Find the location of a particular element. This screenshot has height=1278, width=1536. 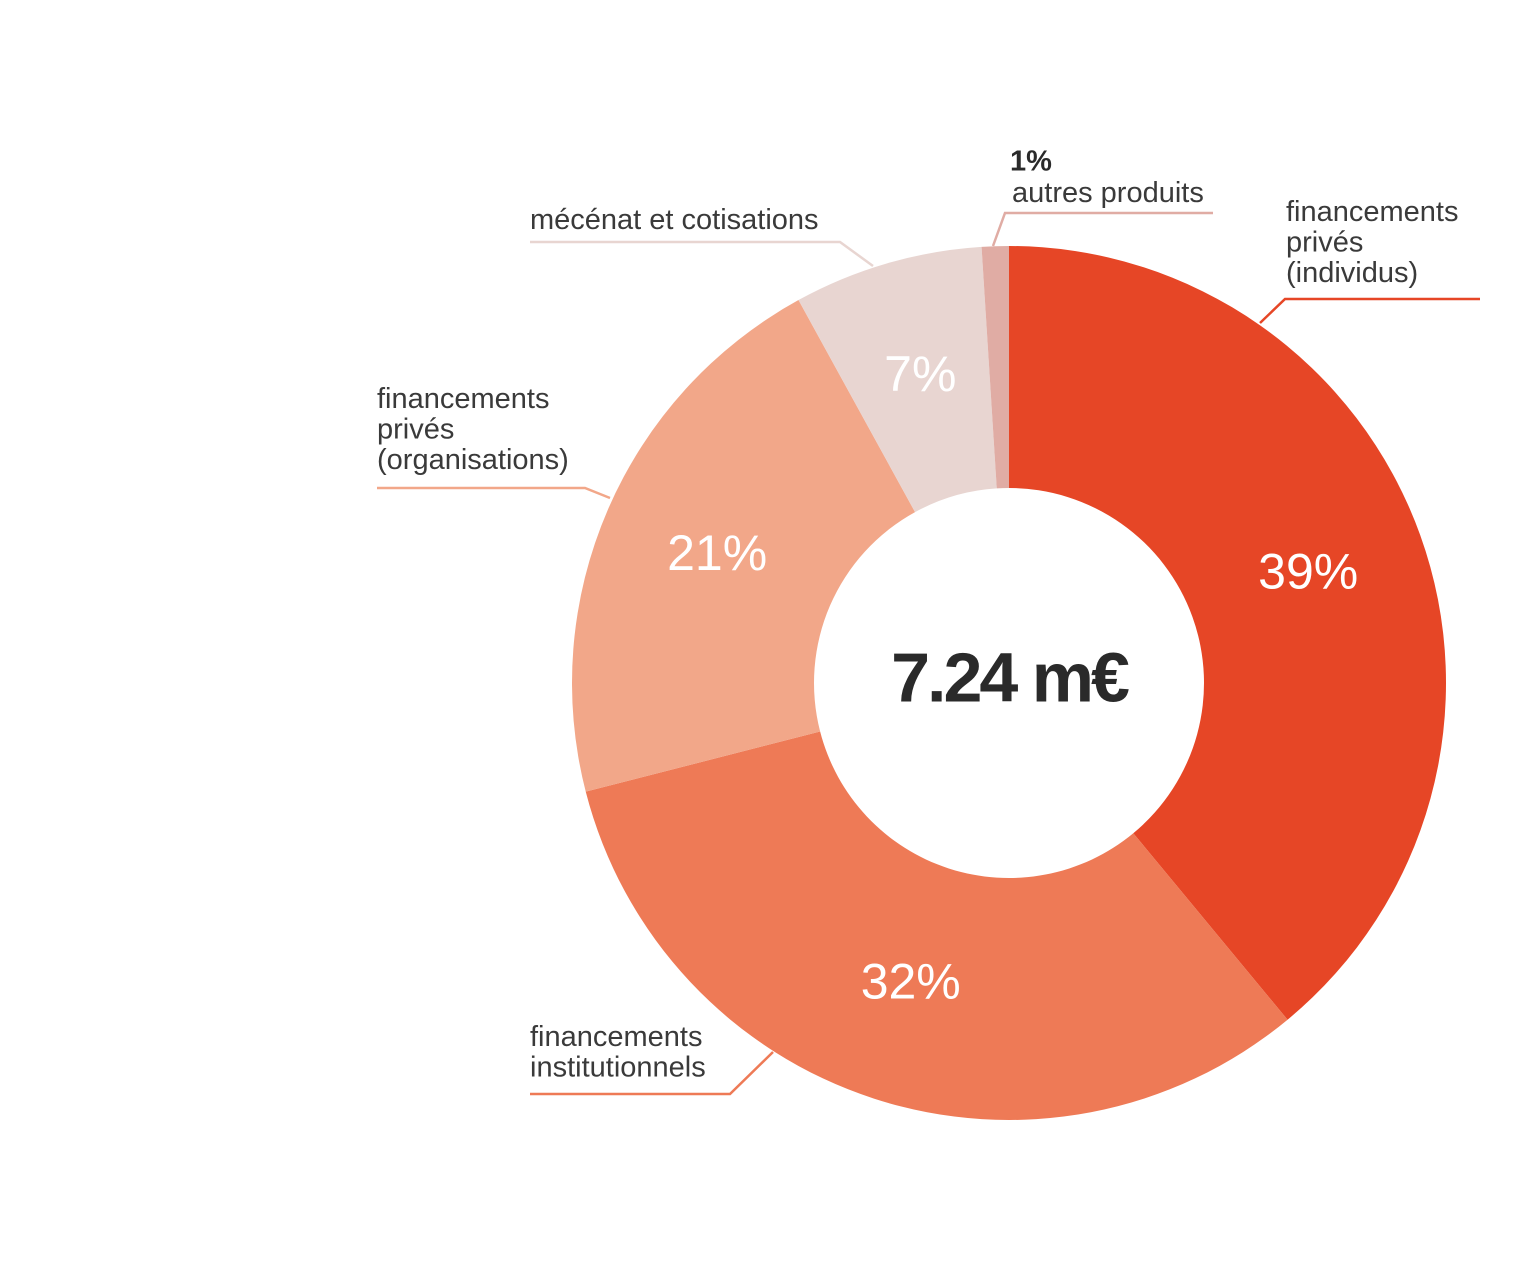

label-line: (individus) is located at coordinates (1352, 273).